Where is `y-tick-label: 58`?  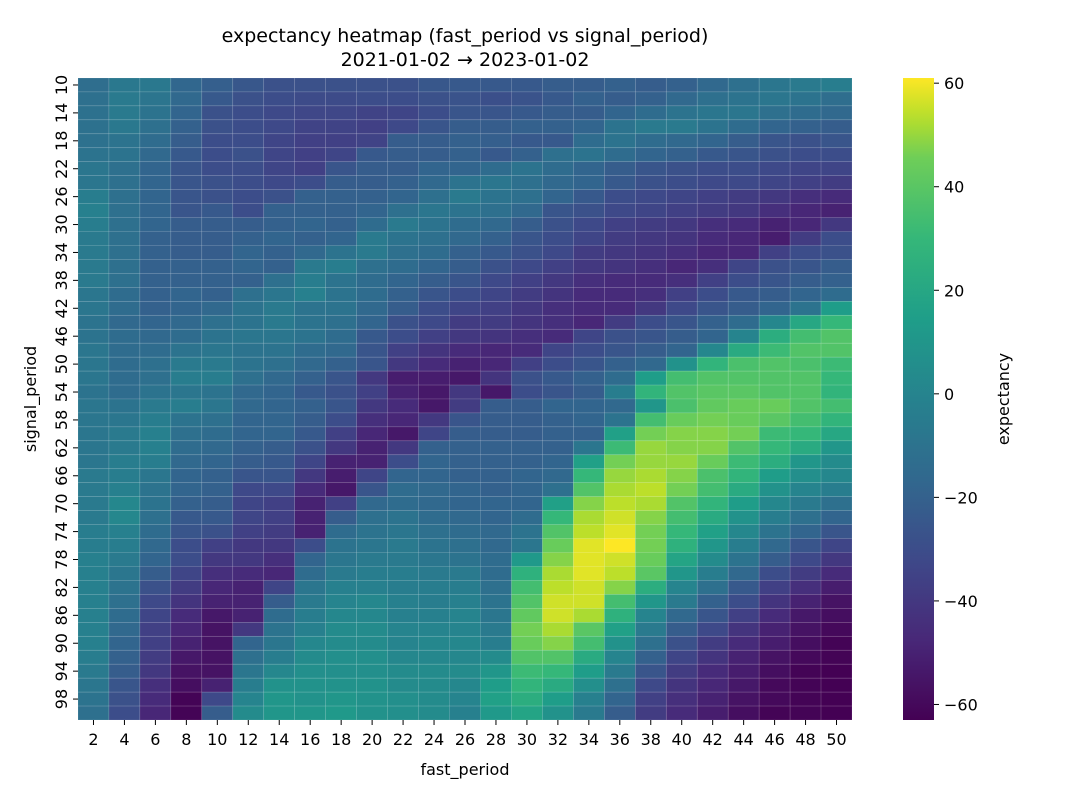 y-tick-label: 58 is located at coordinates (61, 420).